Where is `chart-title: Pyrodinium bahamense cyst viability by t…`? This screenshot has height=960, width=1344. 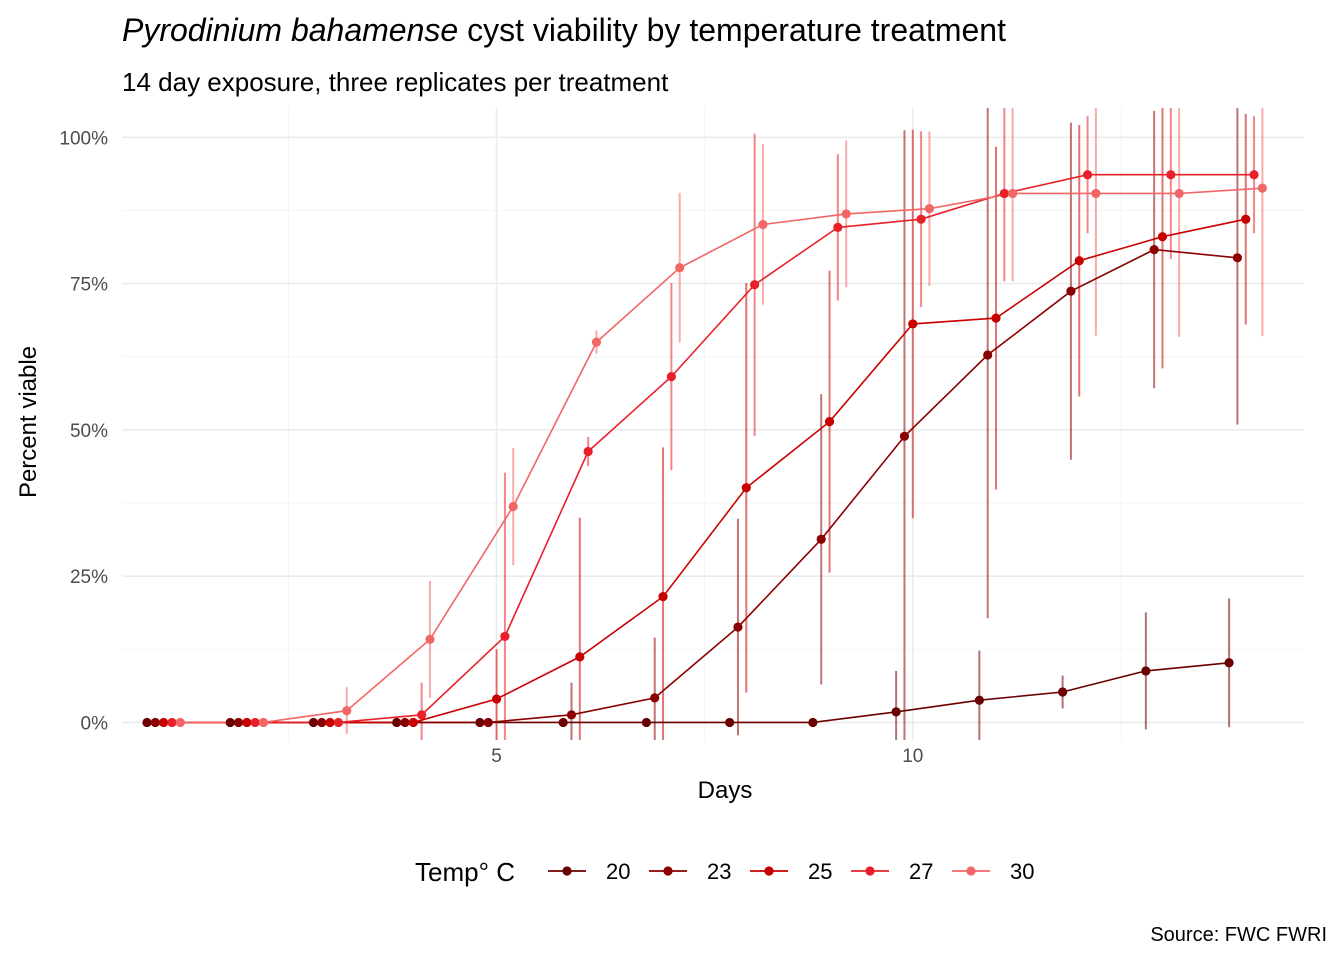 chart-title: Pyrodinium bahamense cyst viability by t… is located at coordinates (564, 30).